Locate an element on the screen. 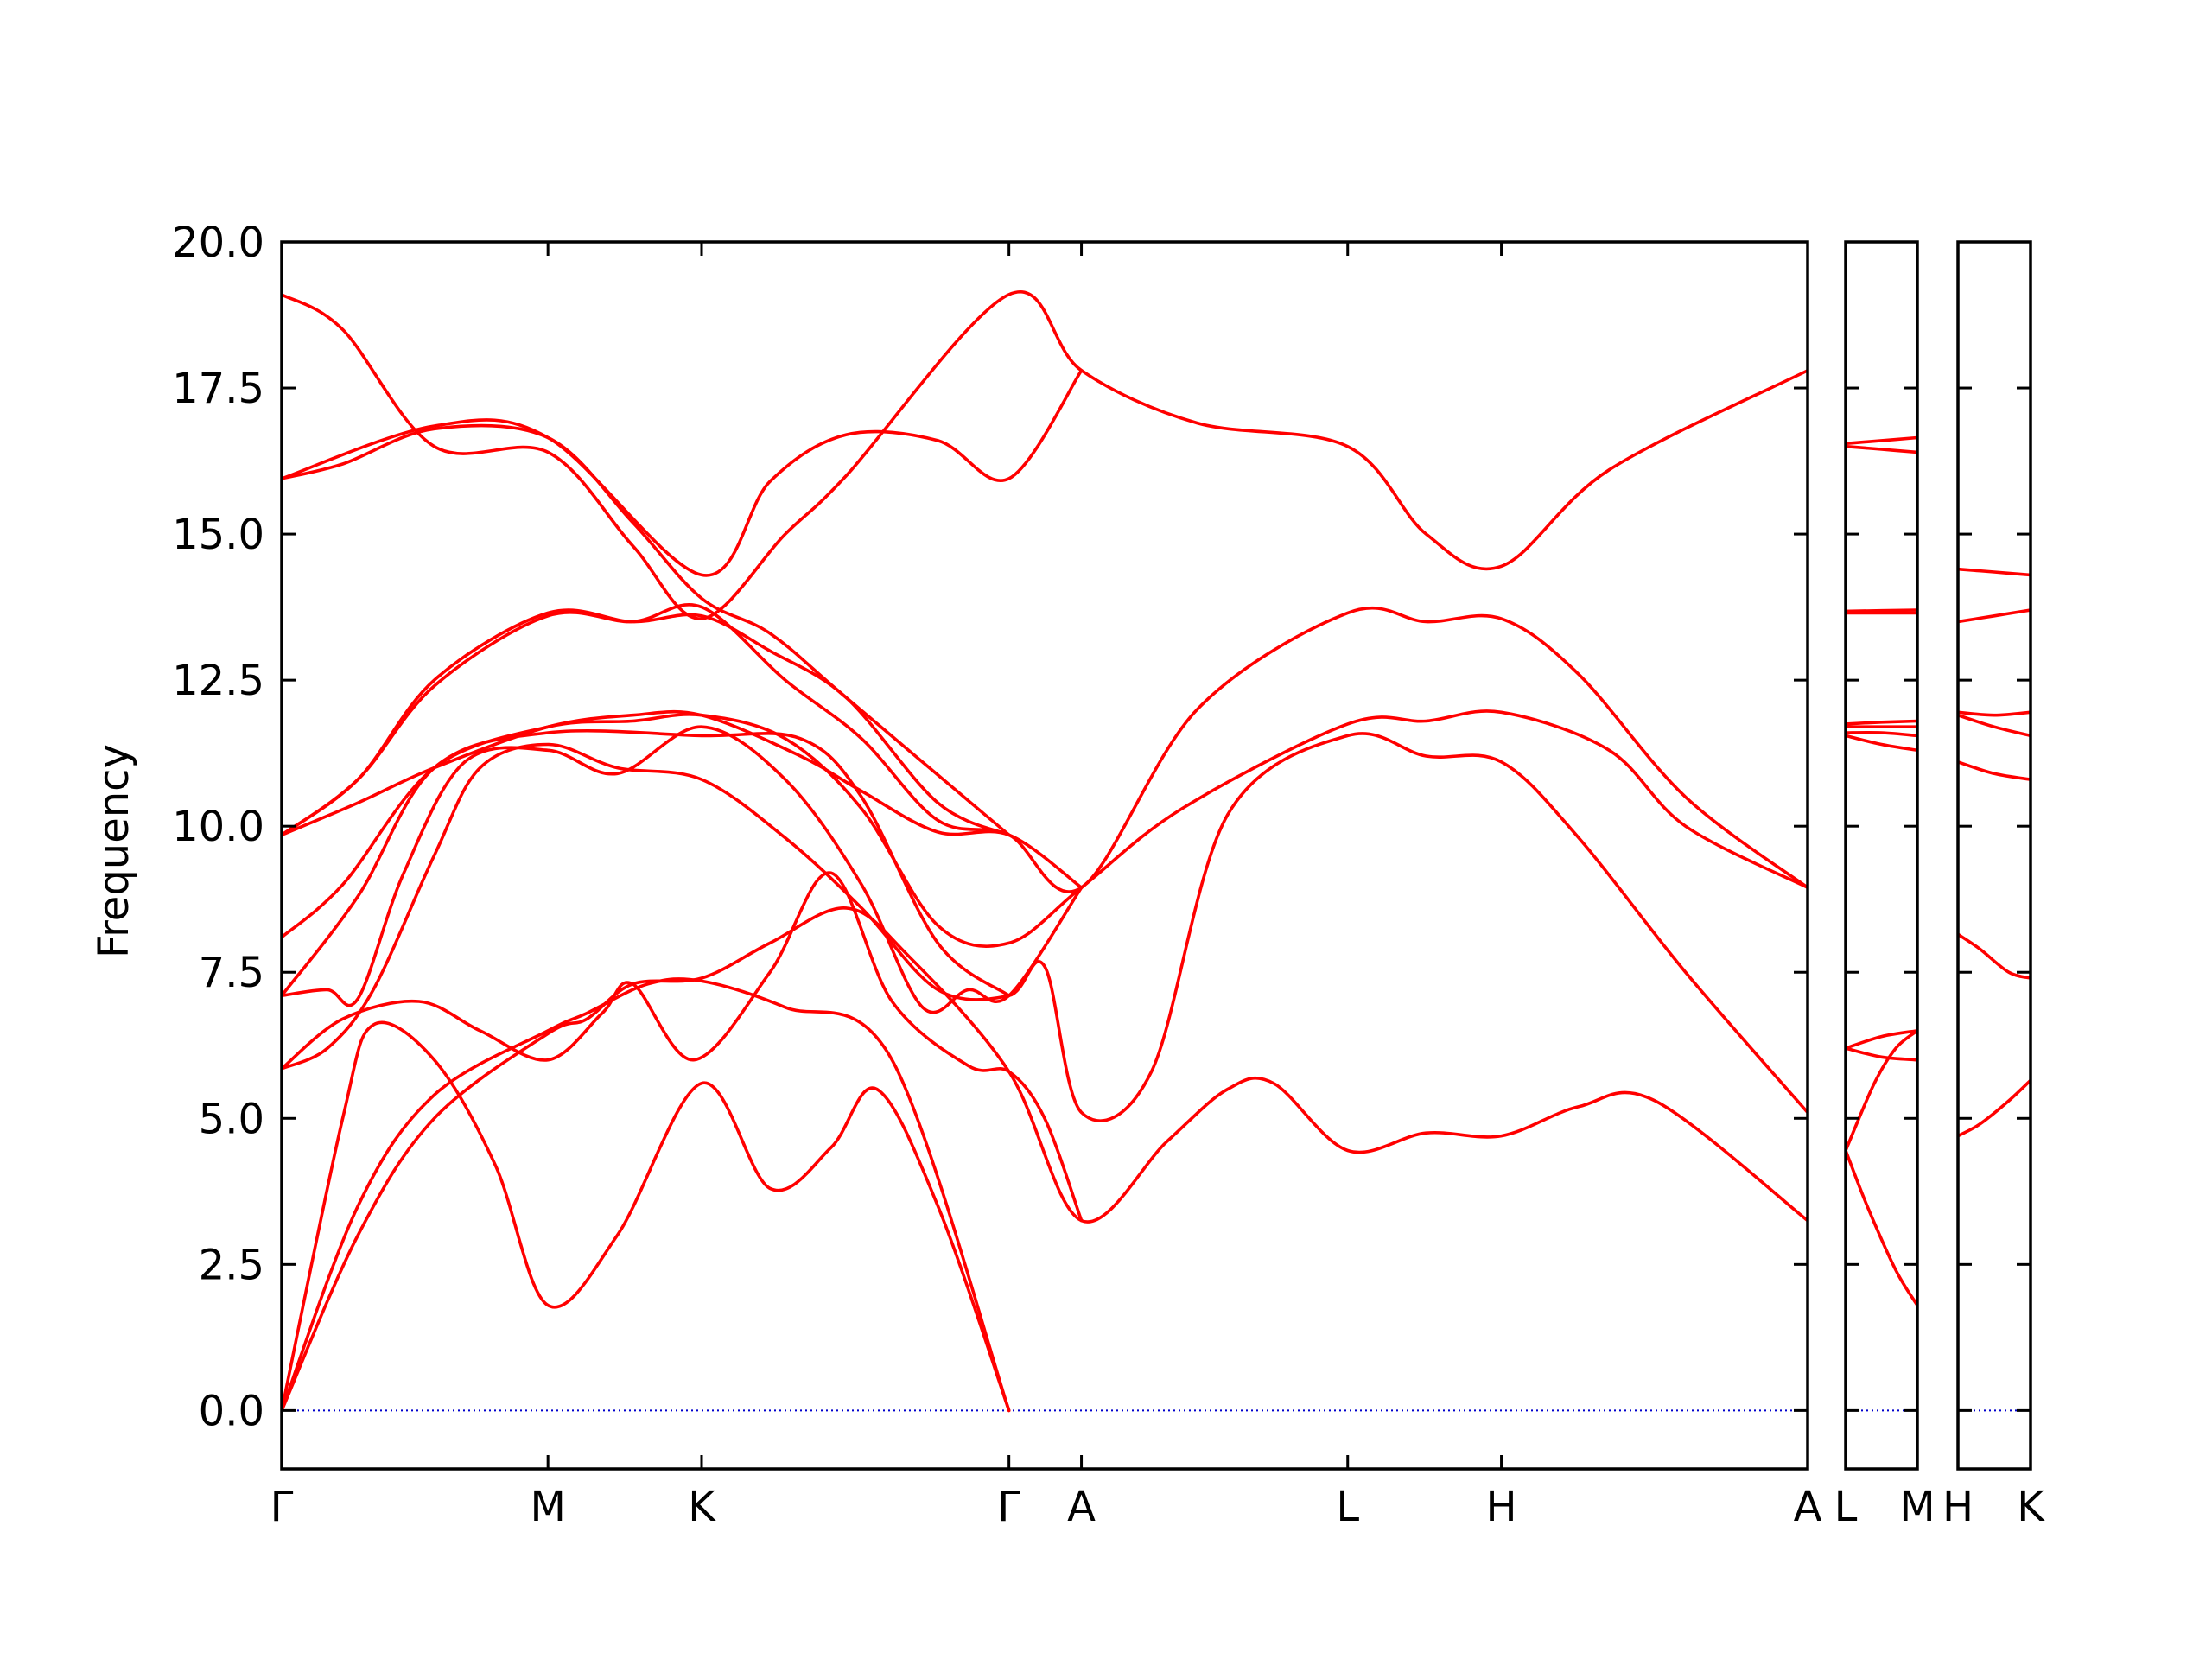 The width and height of the screenshot is (2212, 1659). y-tick-label: 20.0 is located at coordinates (218, 243).